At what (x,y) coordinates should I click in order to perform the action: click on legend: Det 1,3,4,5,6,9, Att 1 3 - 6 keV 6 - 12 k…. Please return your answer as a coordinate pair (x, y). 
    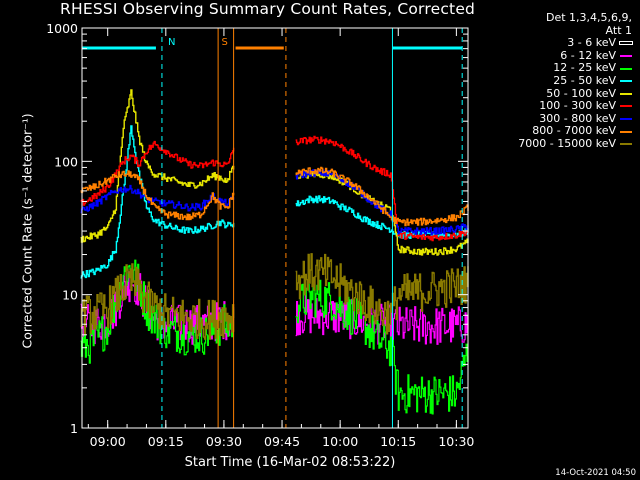
    Looking at the image, I should click on (575, 81).